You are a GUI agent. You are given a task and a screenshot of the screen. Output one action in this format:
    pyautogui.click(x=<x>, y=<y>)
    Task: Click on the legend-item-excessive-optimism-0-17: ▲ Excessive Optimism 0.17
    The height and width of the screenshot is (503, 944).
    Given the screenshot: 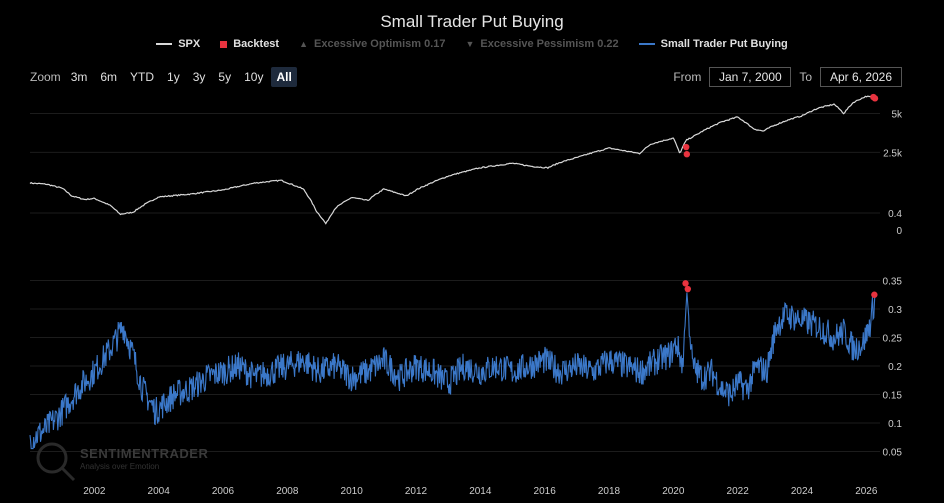 What is the action you would take?
    pyautogui.click(x=372, y=44)
    